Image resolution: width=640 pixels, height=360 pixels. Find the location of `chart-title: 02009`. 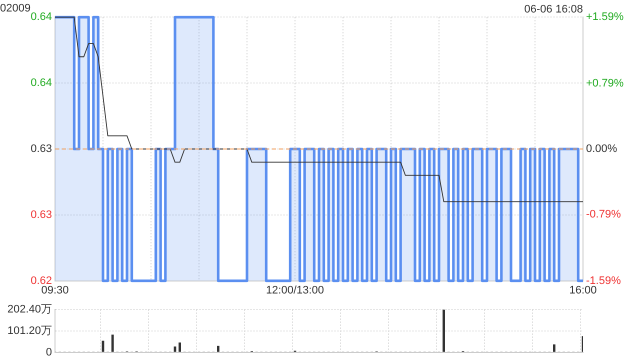

chart-title: 02009 is located at coordinates (15, 8).